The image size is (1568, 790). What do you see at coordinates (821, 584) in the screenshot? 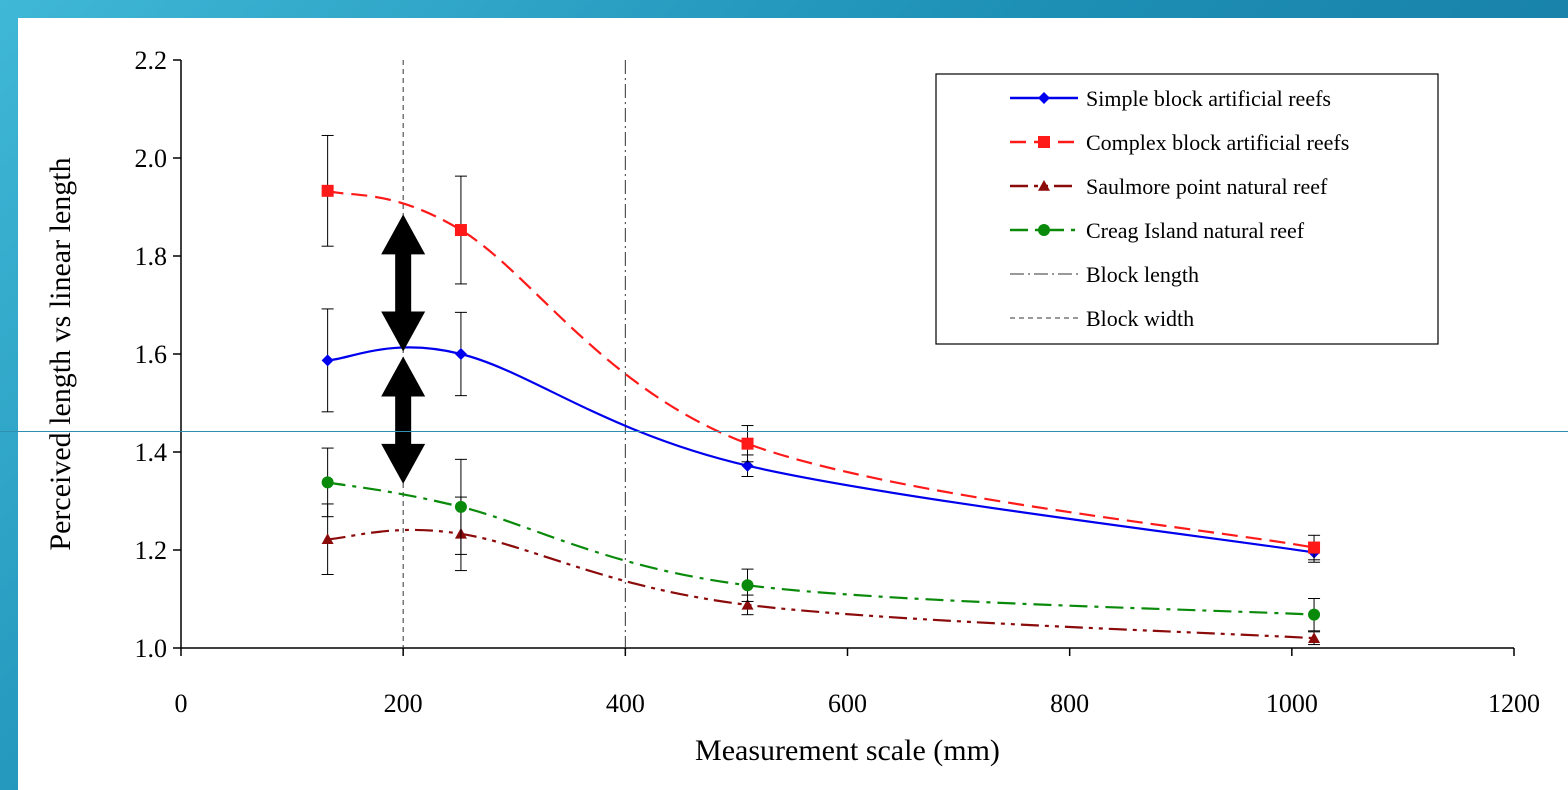
I see `series-line-saulmore-point-natural-reef` at bounding box center [821, 584].